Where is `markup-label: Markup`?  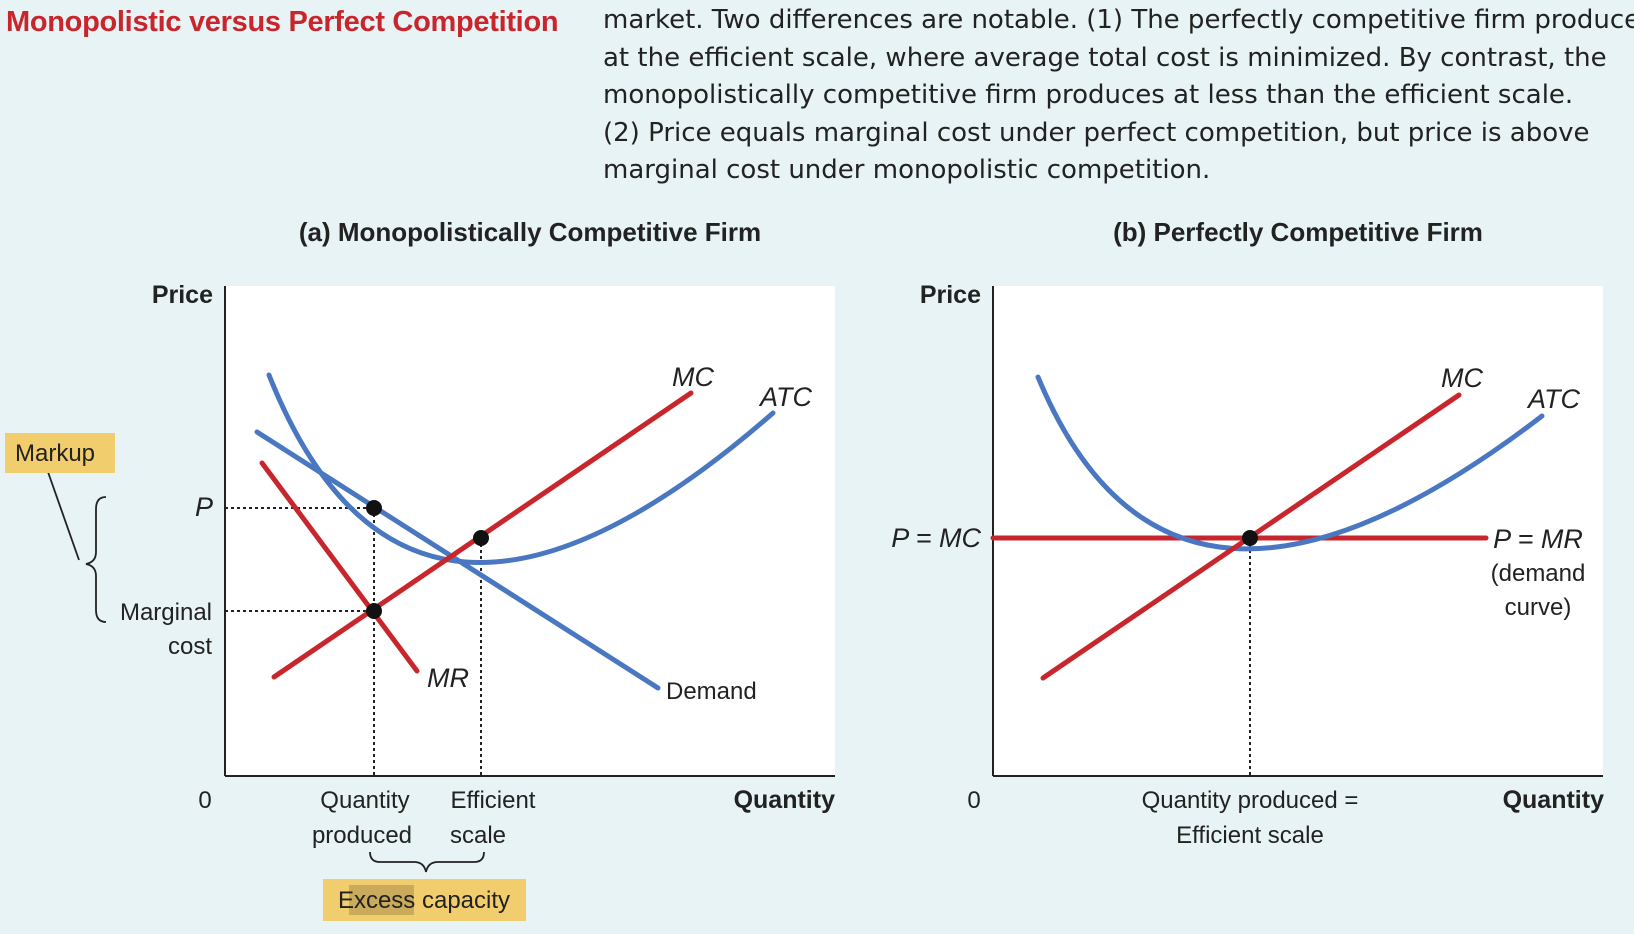
markup-label: Markup is located at coordinates (55, 453).